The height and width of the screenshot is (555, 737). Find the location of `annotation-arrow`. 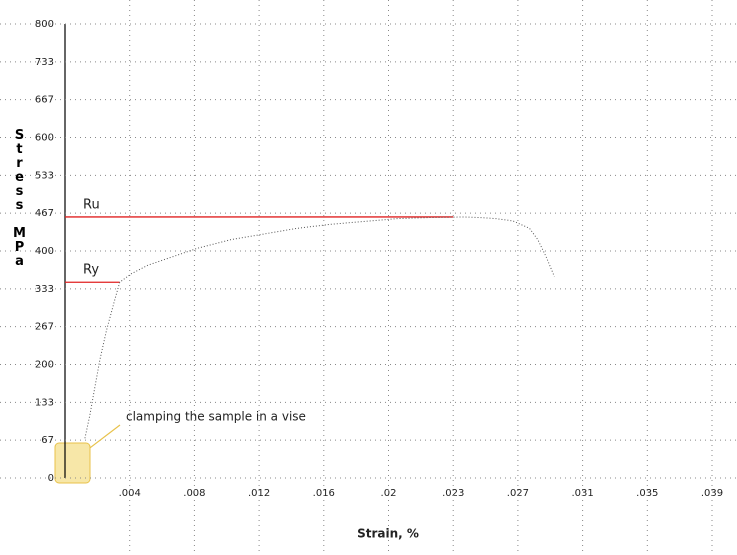

annotation-arrow is located at coordinates (105, 436).